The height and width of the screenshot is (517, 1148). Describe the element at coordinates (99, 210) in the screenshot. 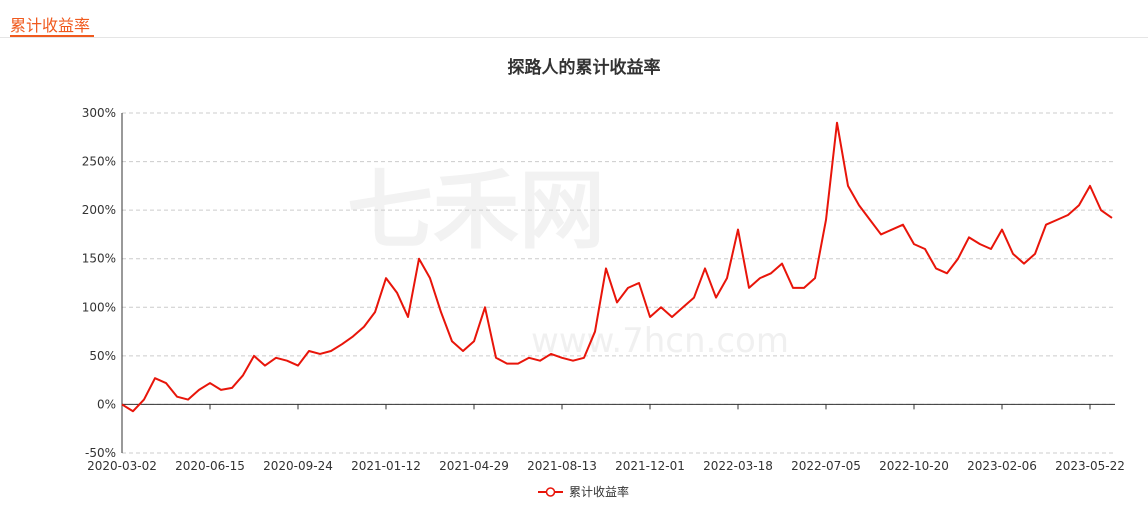

I see `y-tick-label: 200%` at that location.